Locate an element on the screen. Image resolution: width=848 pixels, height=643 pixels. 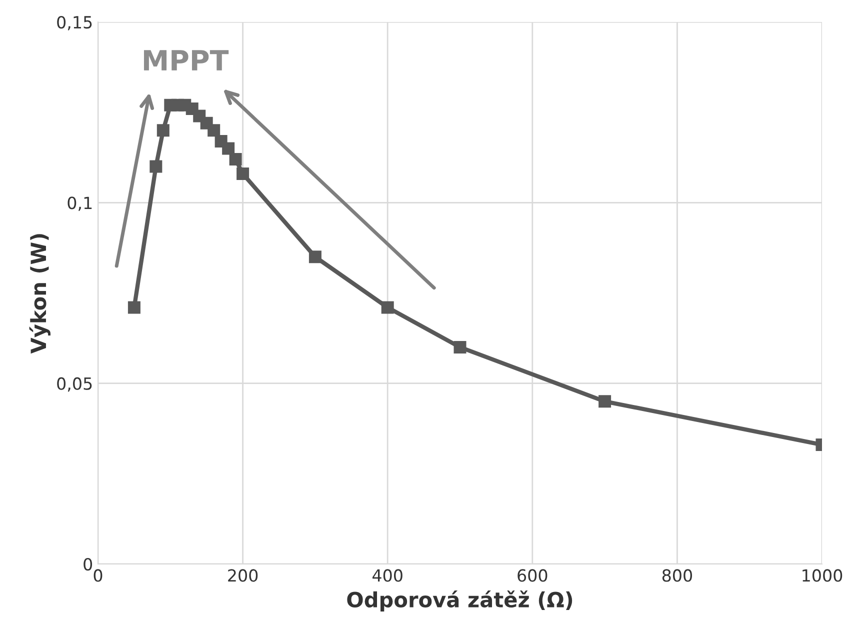
y-axis-title: Výkon (W) is located at coordinates (39, 294).